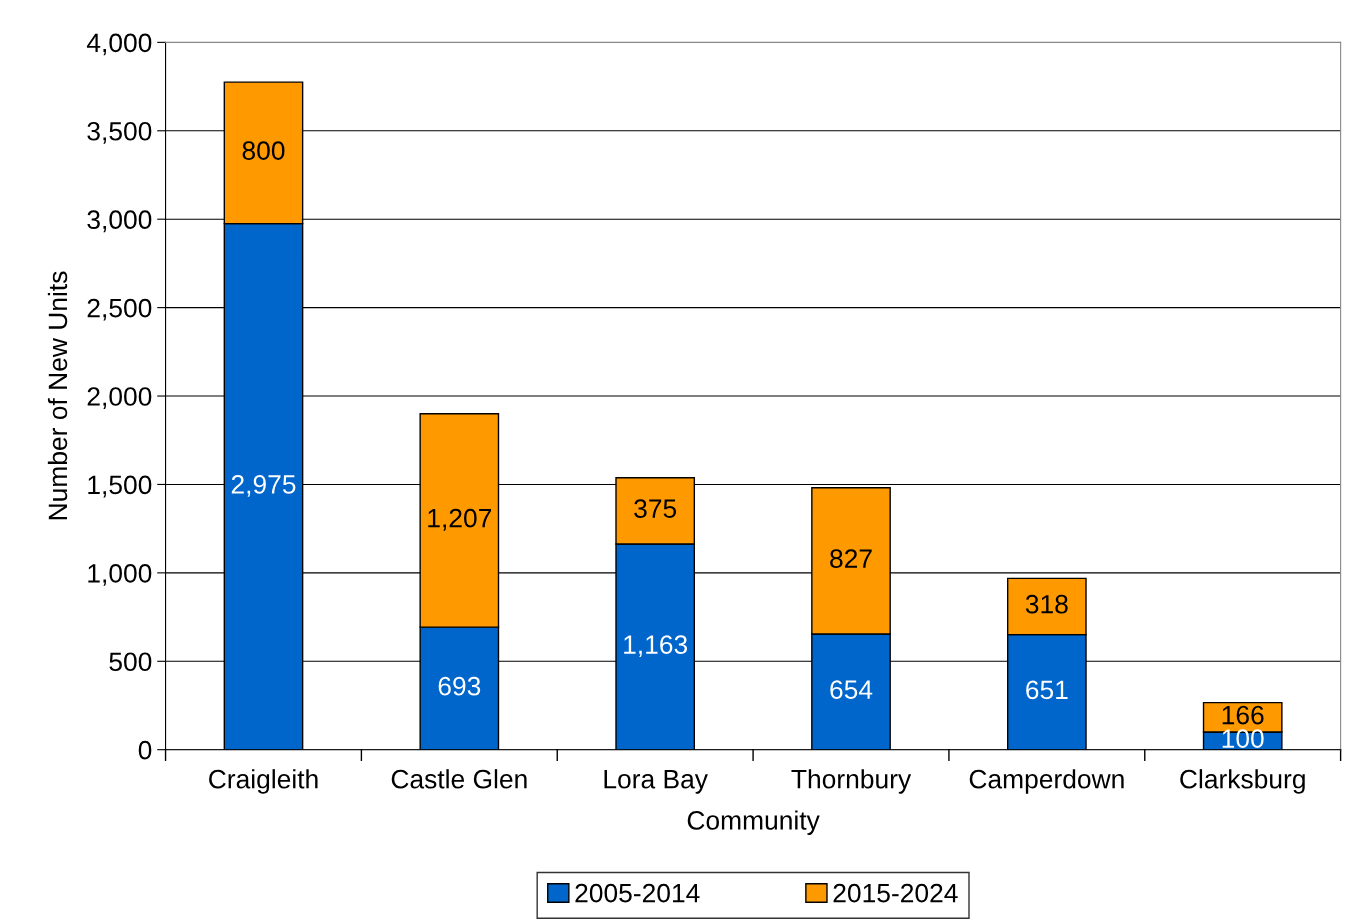 The image size is (1346, 921). Describe the element at coordinates (851, 559) in the screenshot. I see `data-label: 827` at that location.